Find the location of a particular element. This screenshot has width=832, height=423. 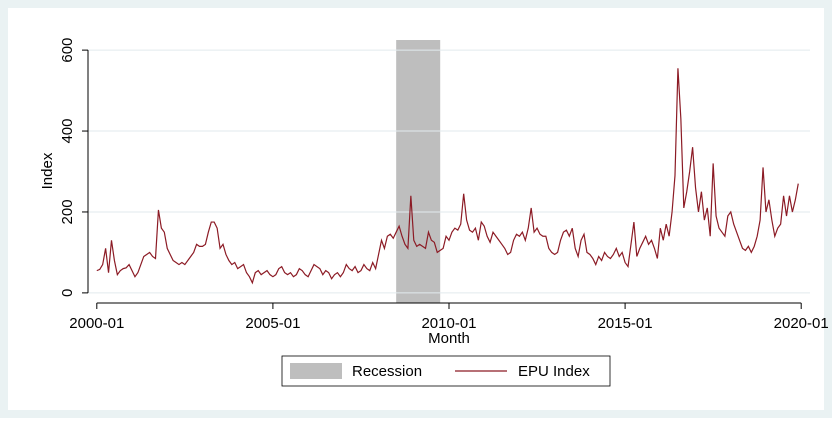

y-tick-label: 400 is located at coordinates (67, 131).